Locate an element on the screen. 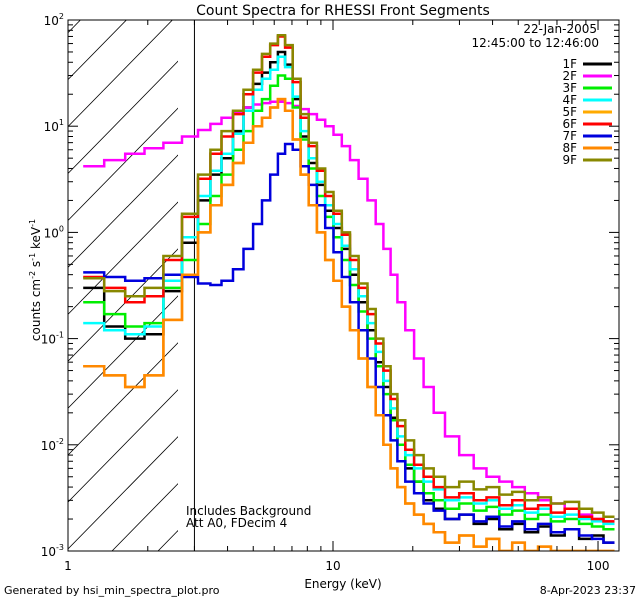  x-tick-label: 10 is located at coordinates (332, 566).